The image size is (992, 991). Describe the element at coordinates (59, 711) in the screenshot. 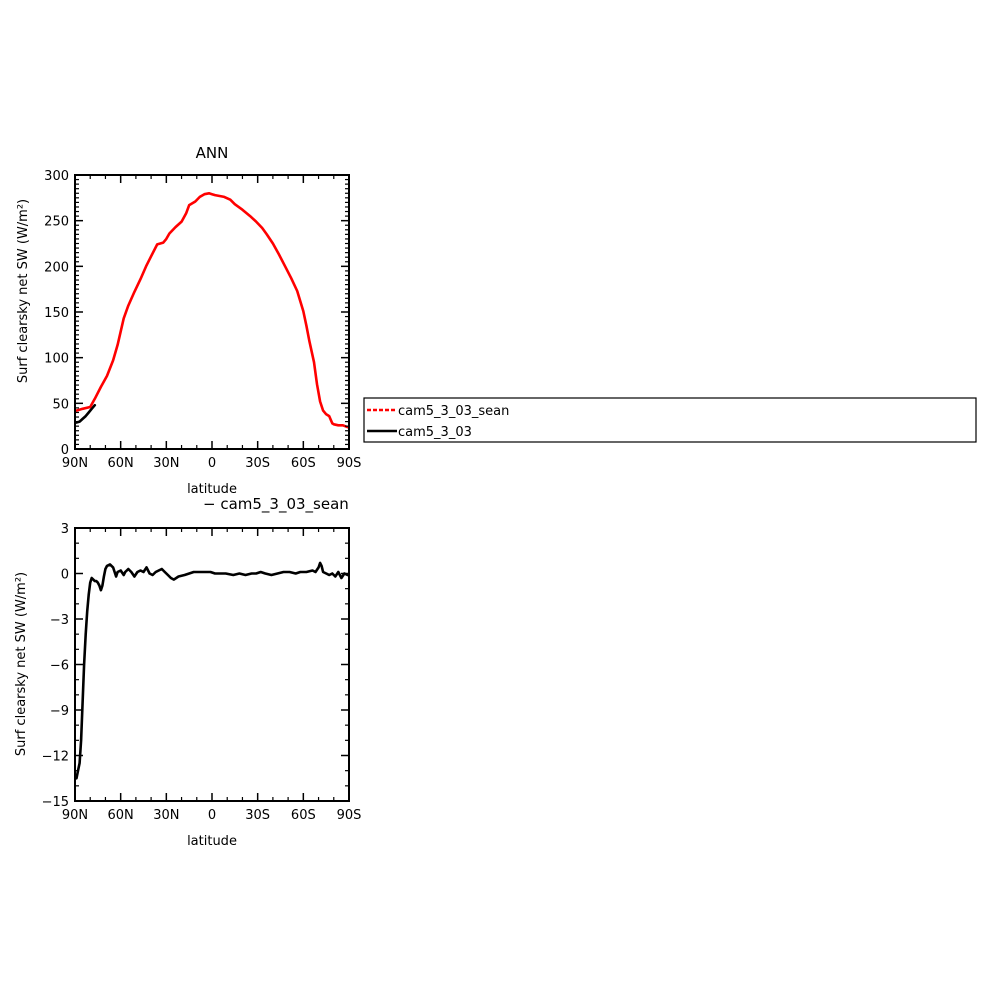

I see `y-tick-label: −9` at that location.